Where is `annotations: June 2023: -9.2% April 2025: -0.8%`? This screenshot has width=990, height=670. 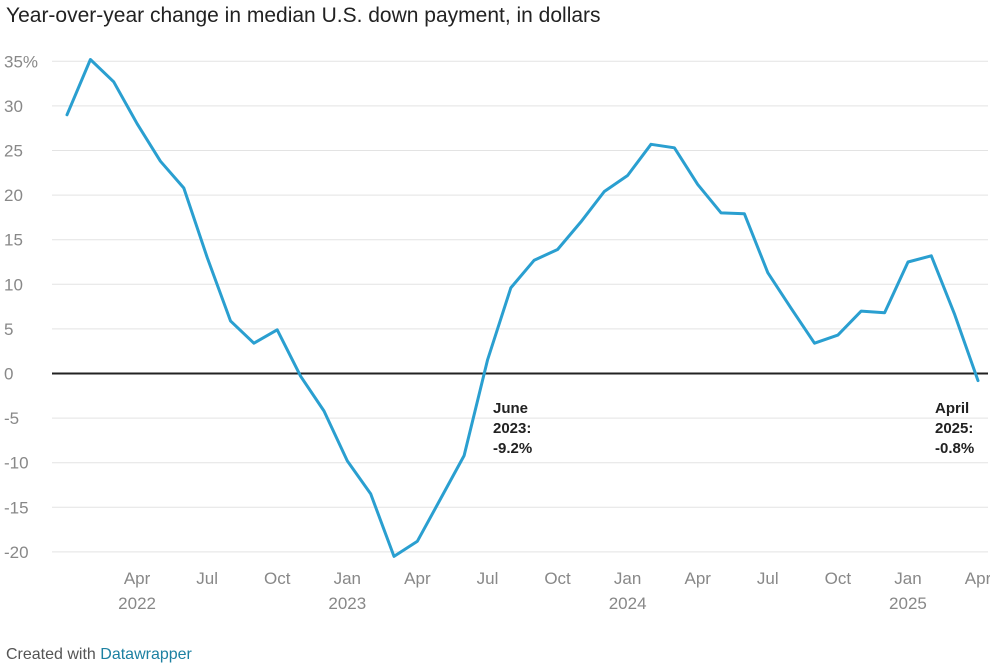
annotations: June 2023: -9.2% April 2025: -0.8% is located at coordinates (733, 428).